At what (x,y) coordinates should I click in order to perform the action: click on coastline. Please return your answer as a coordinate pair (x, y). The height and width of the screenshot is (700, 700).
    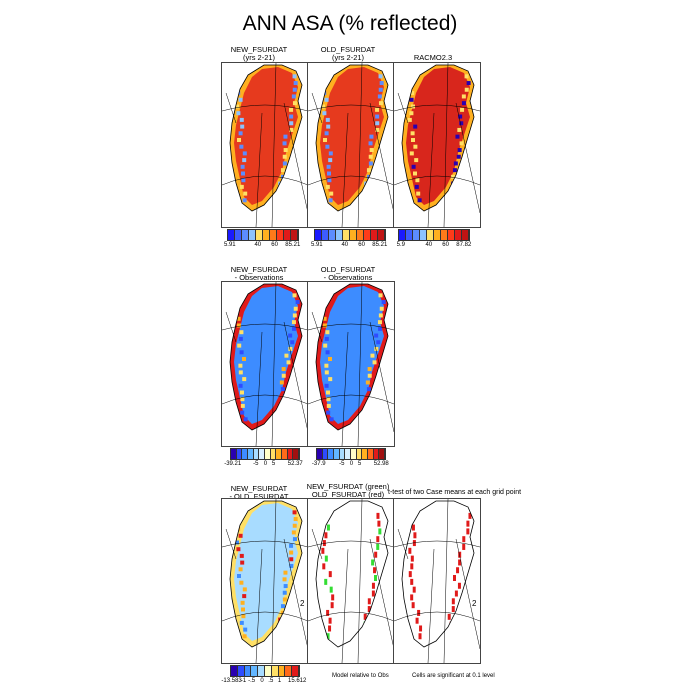
    Looking at the image, I should click on (438, 574).